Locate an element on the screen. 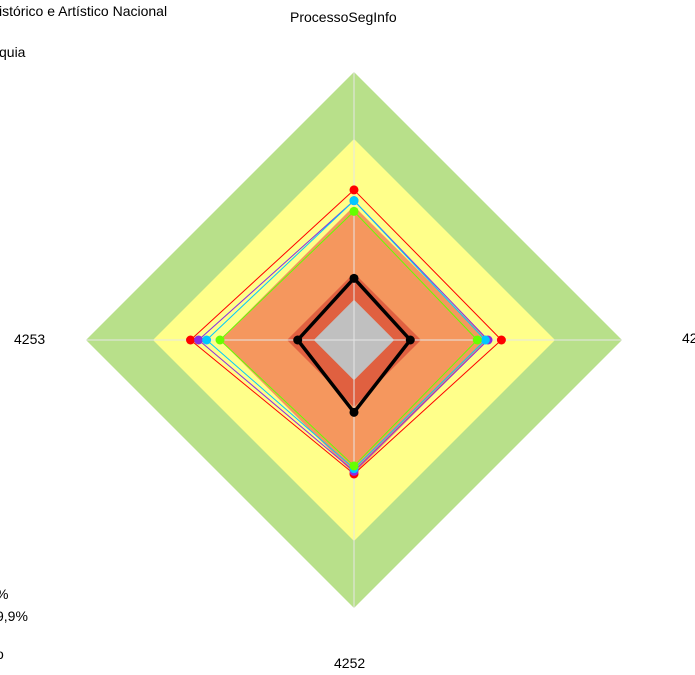  legend-fragment-2: 9,9% is located at coordinates (14, 616).